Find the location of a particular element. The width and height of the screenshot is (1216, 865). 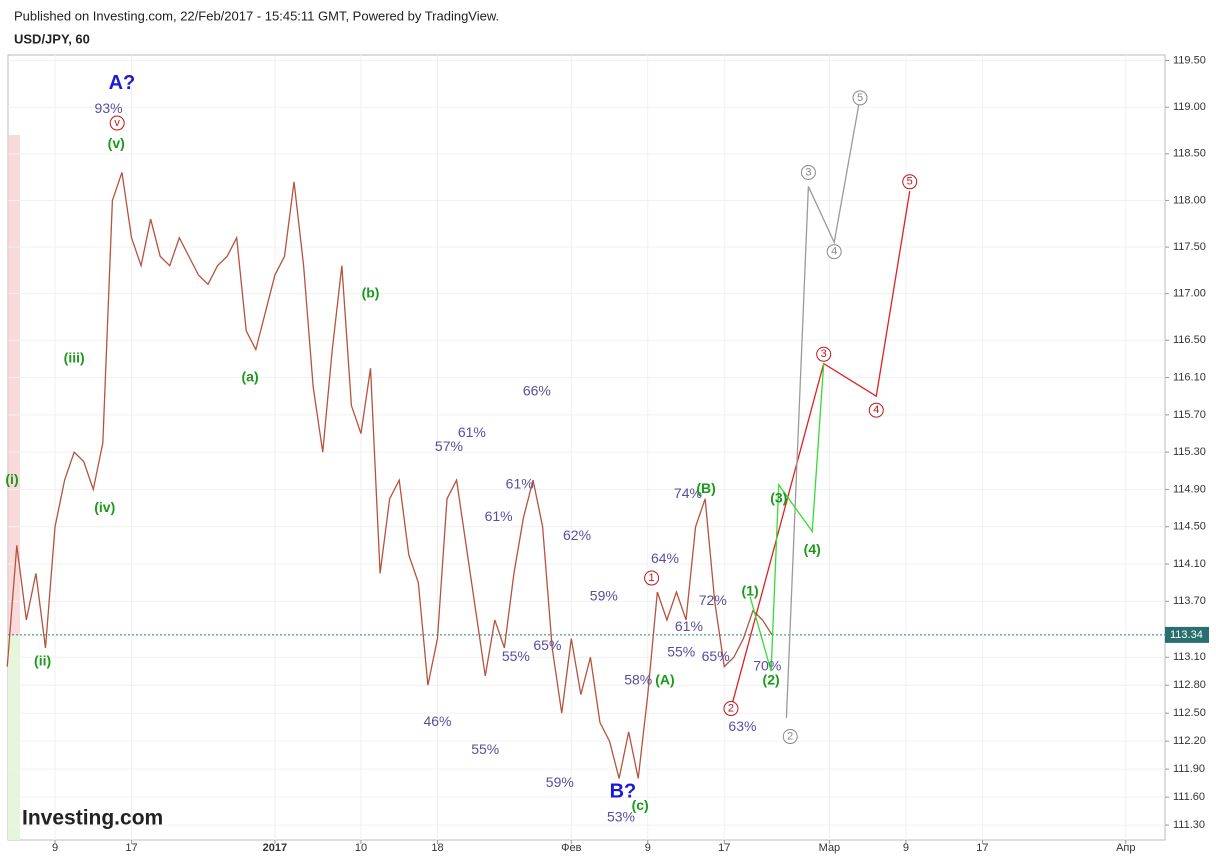

annotation: 63% is located at coordinates (742, 726).